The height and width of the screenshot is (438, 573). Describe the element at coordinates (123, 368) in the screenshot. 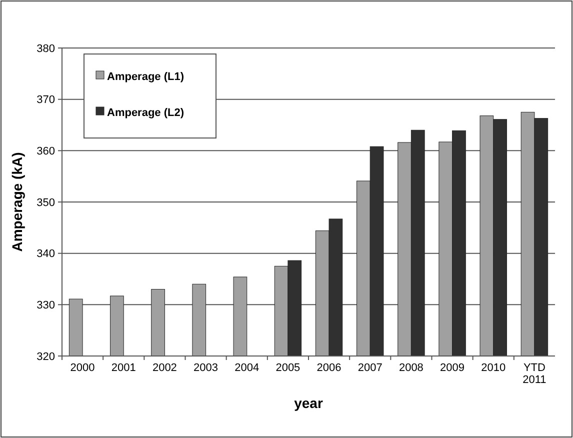

I see `x-tick-label: 2001` at that location.